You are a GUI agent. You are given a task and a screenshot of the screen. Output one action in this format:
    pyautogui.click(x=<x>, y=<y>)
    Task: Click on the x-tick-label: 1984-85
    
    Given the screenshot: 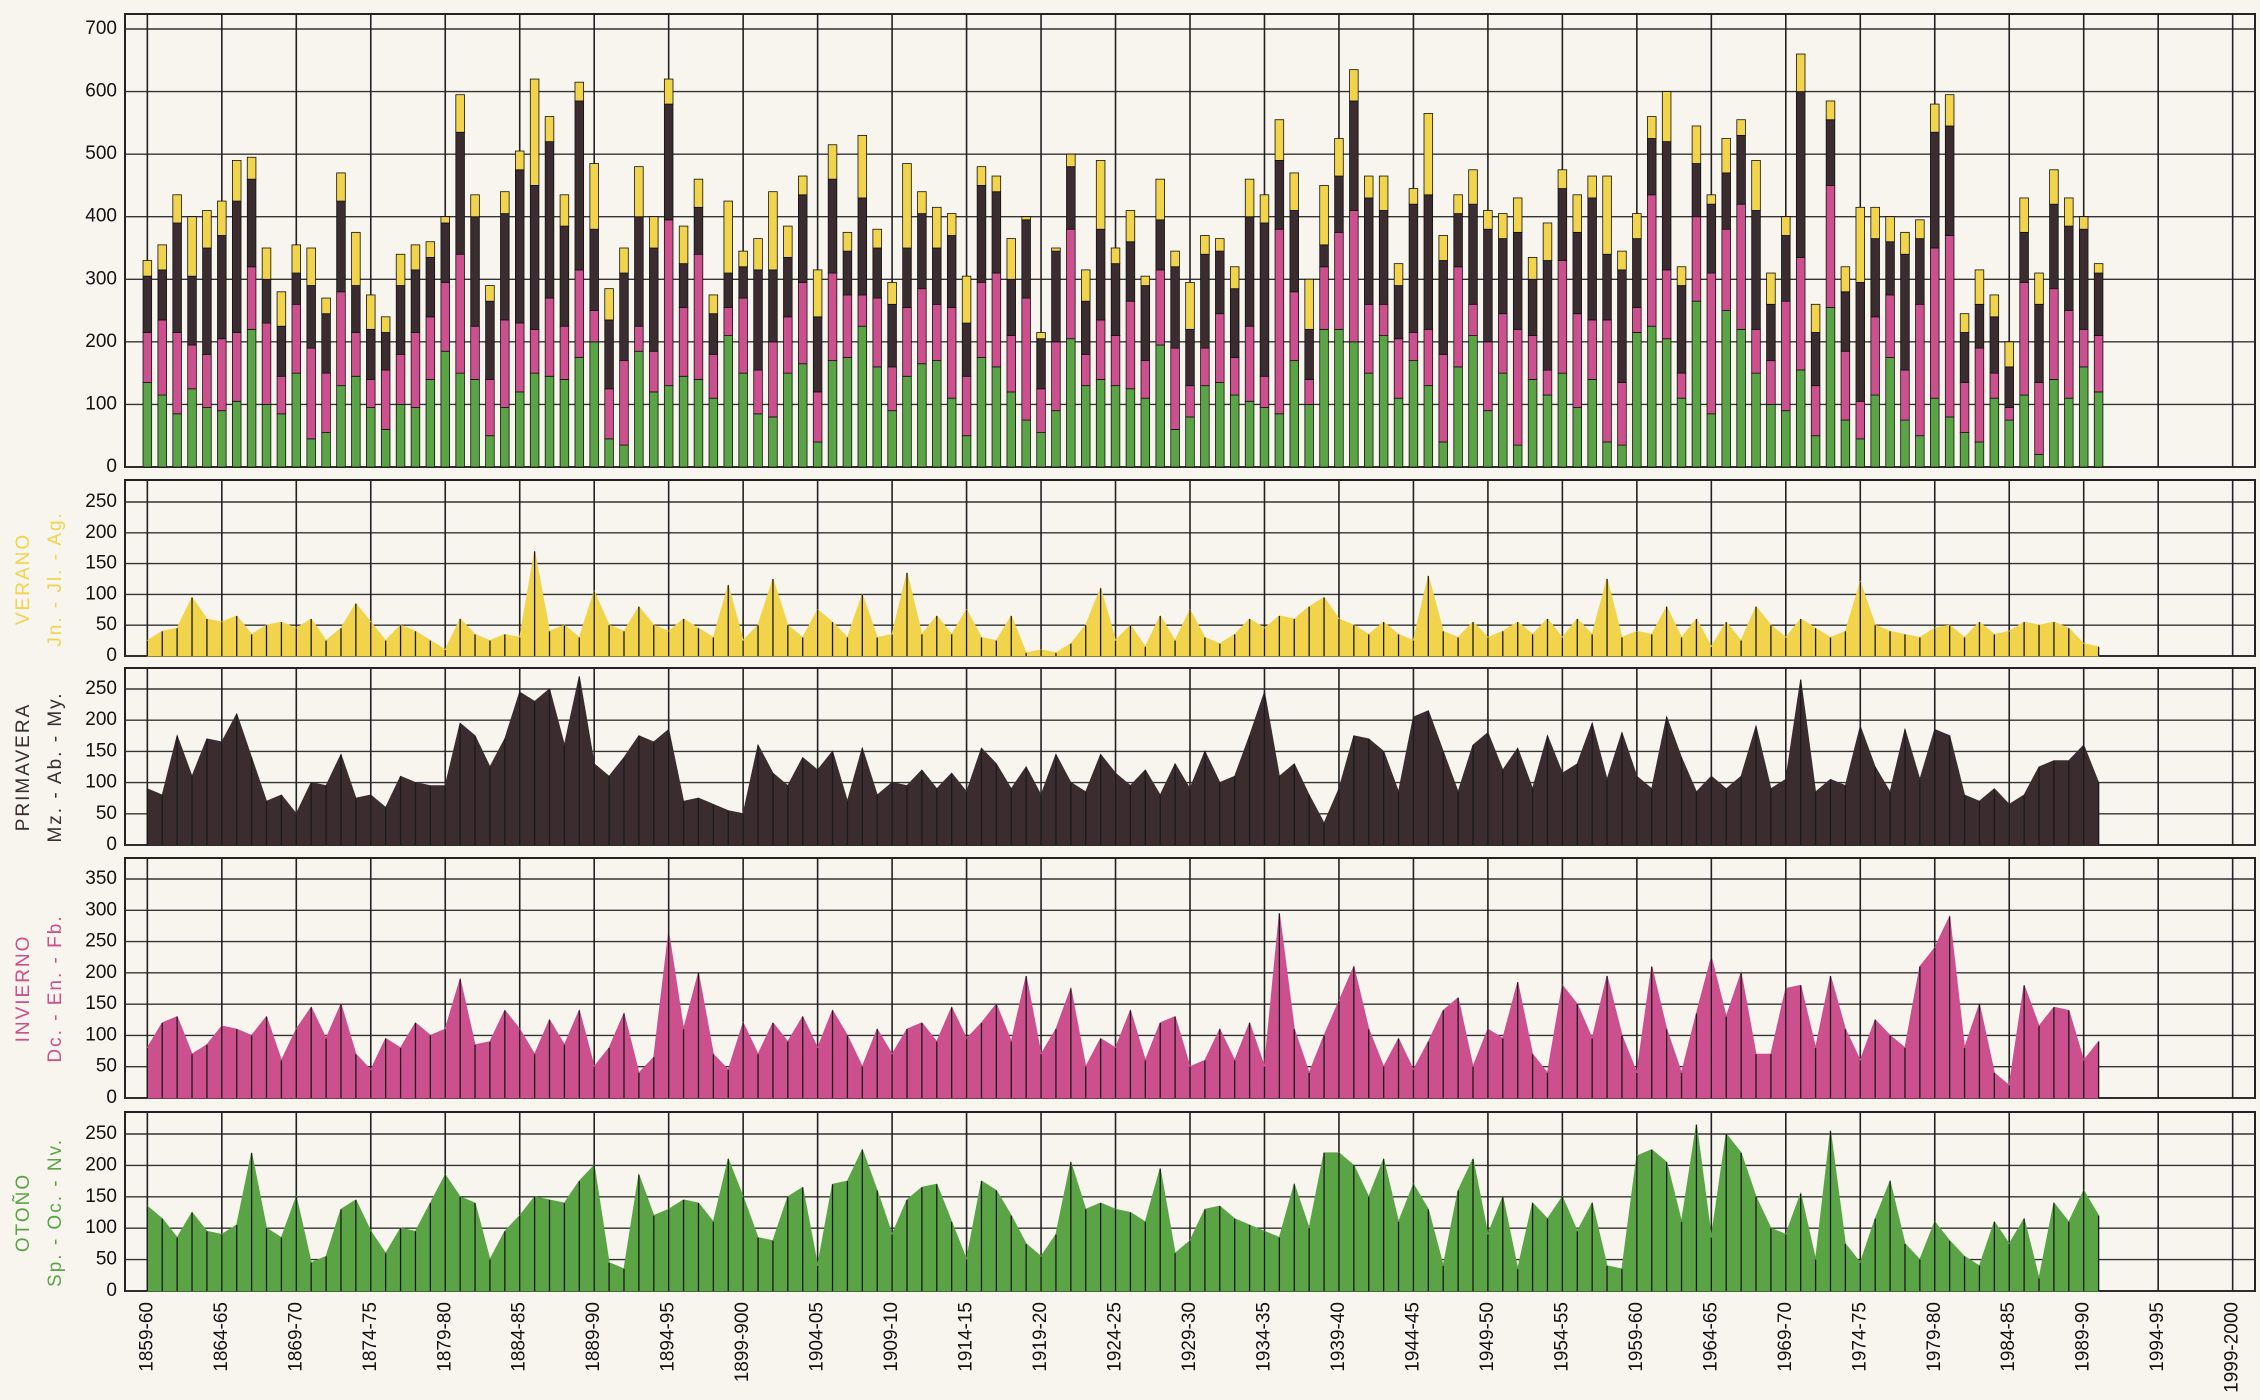 What is the action you would take?
    pyautogui.click(x=2008, y=1337)
    